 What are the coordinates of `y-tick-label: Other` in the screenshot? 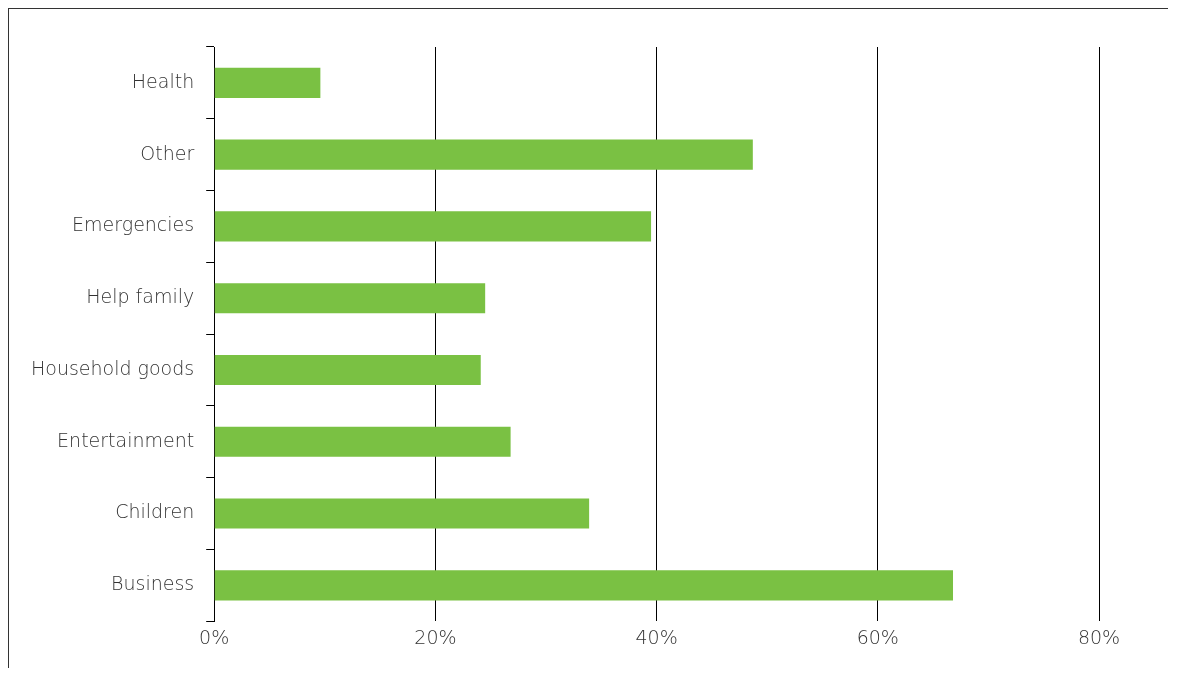 It's located at (167, 152).